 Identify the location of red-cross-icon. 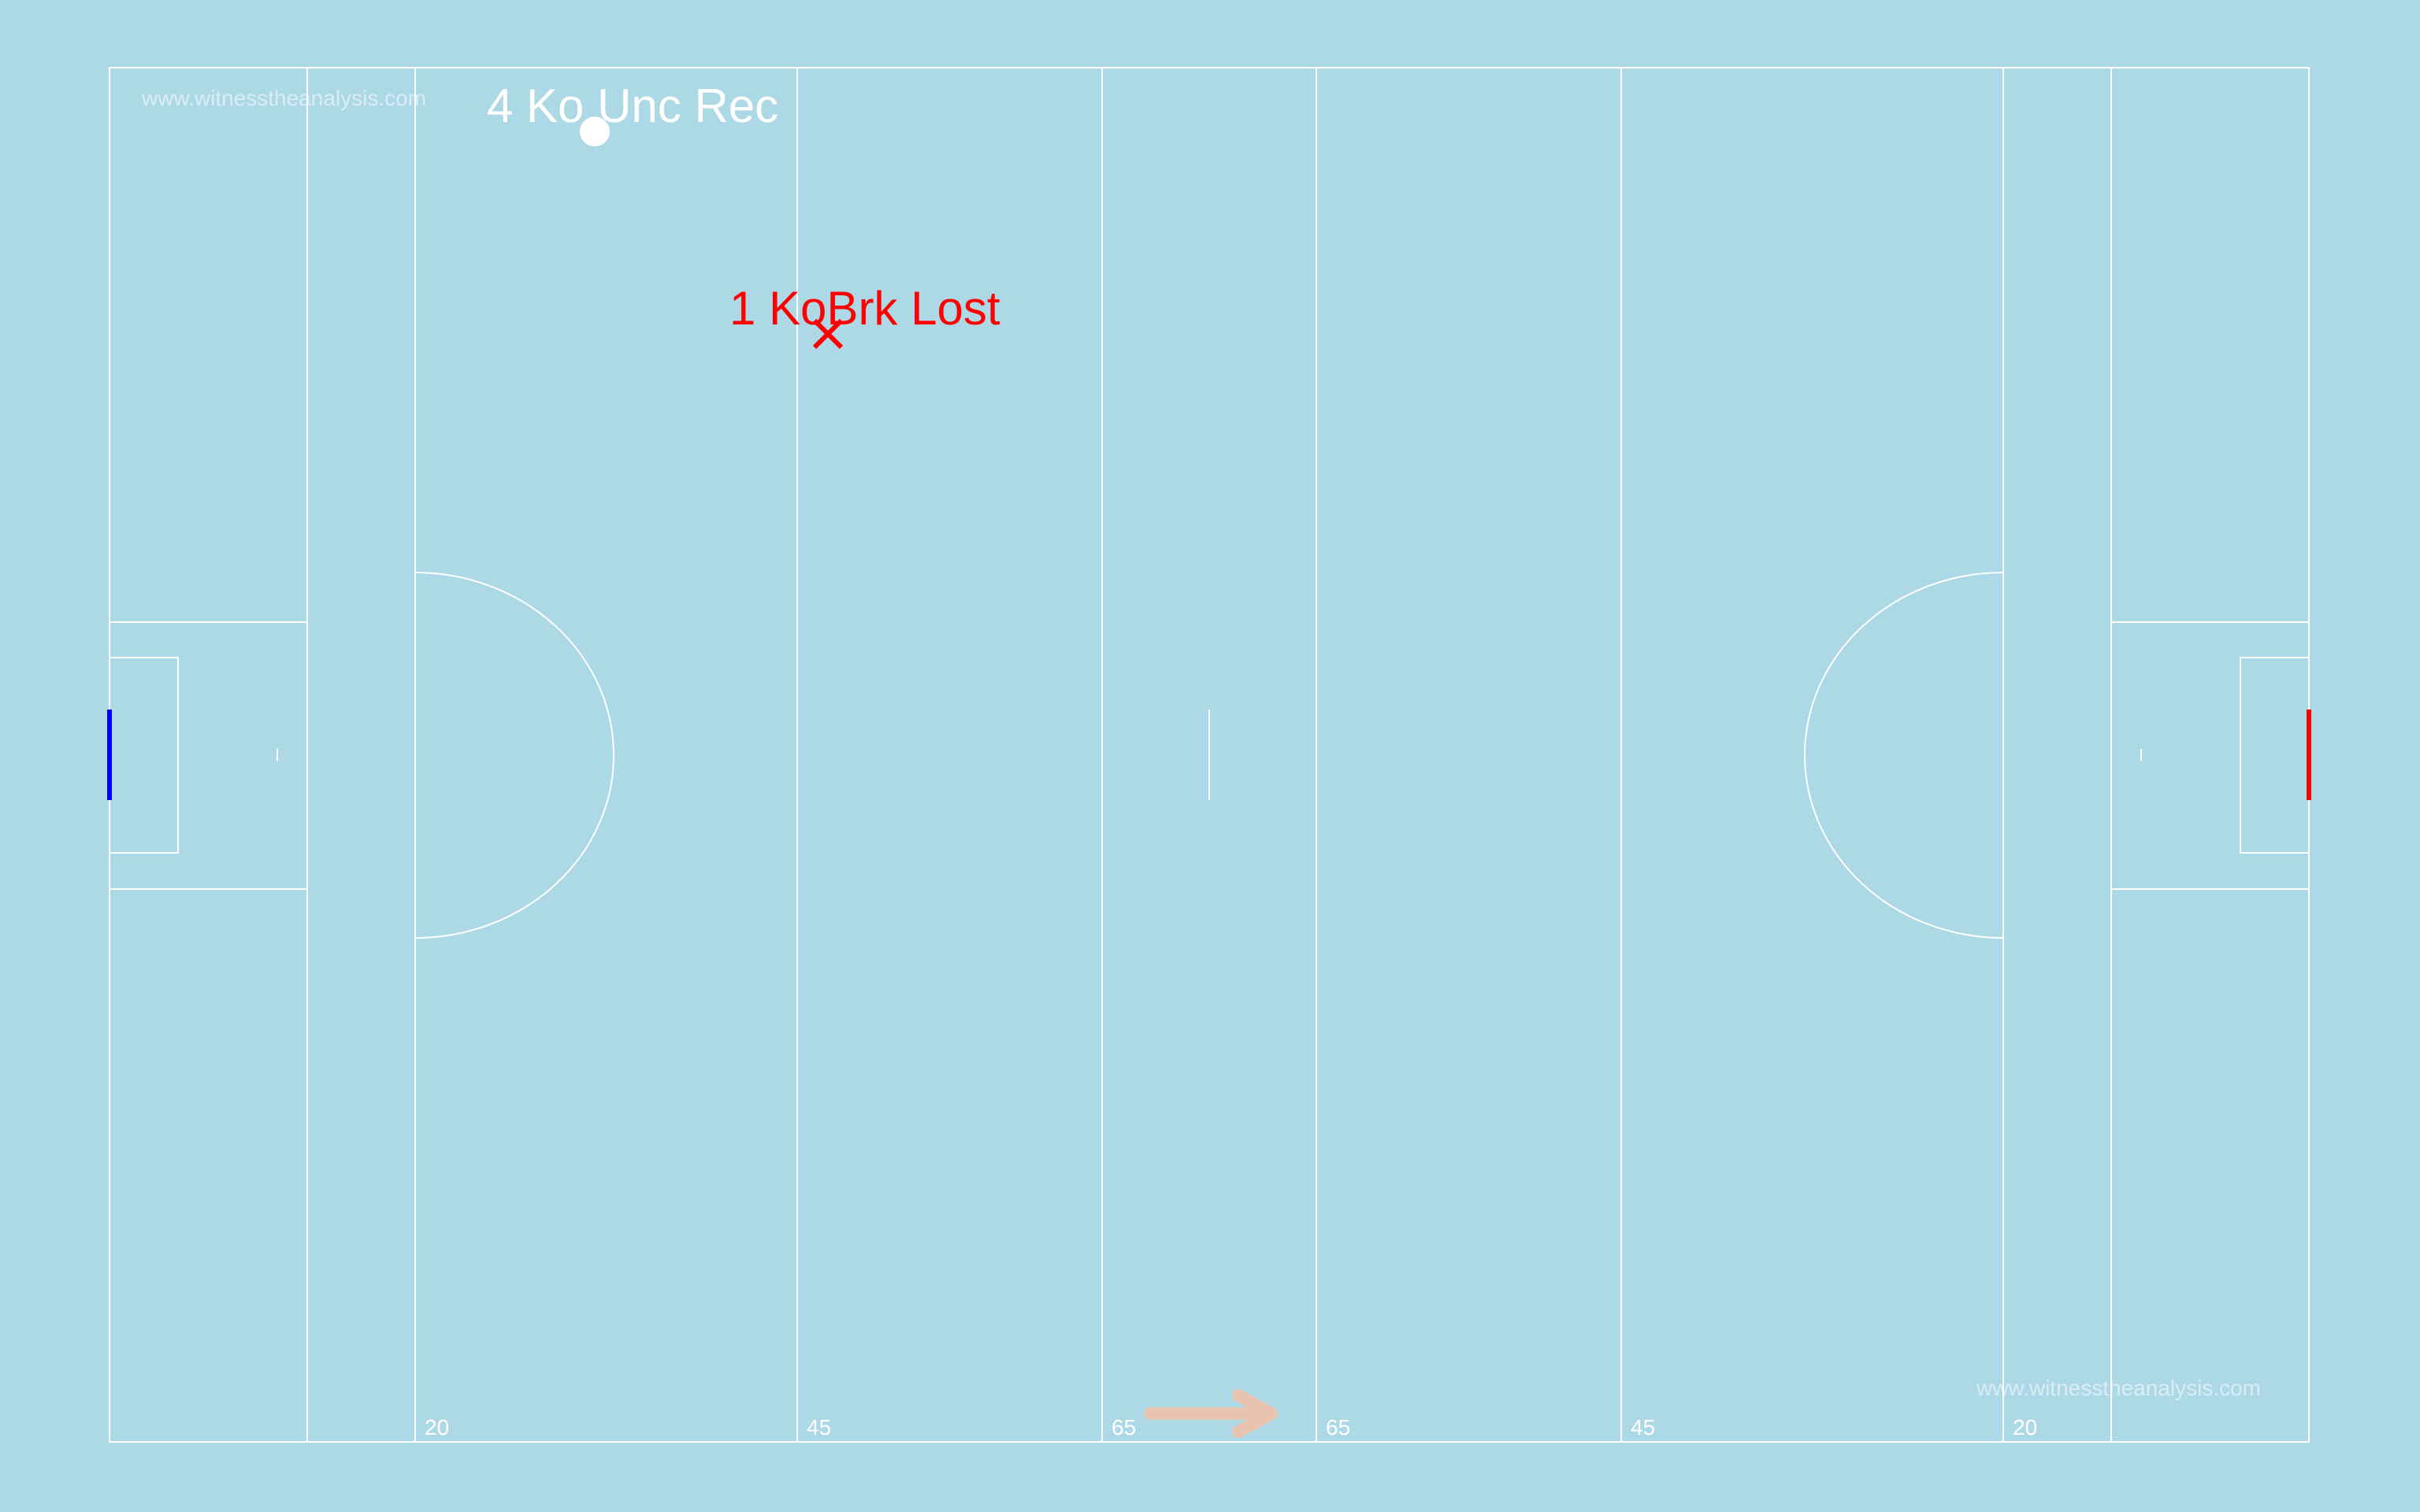
(828, 334).